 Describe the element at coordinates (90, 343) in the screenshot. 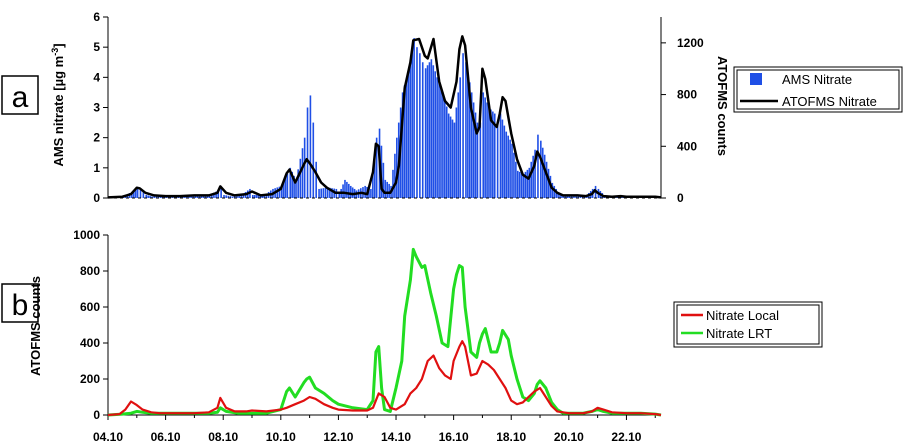

I see `y-tick-label: 400` at that location.